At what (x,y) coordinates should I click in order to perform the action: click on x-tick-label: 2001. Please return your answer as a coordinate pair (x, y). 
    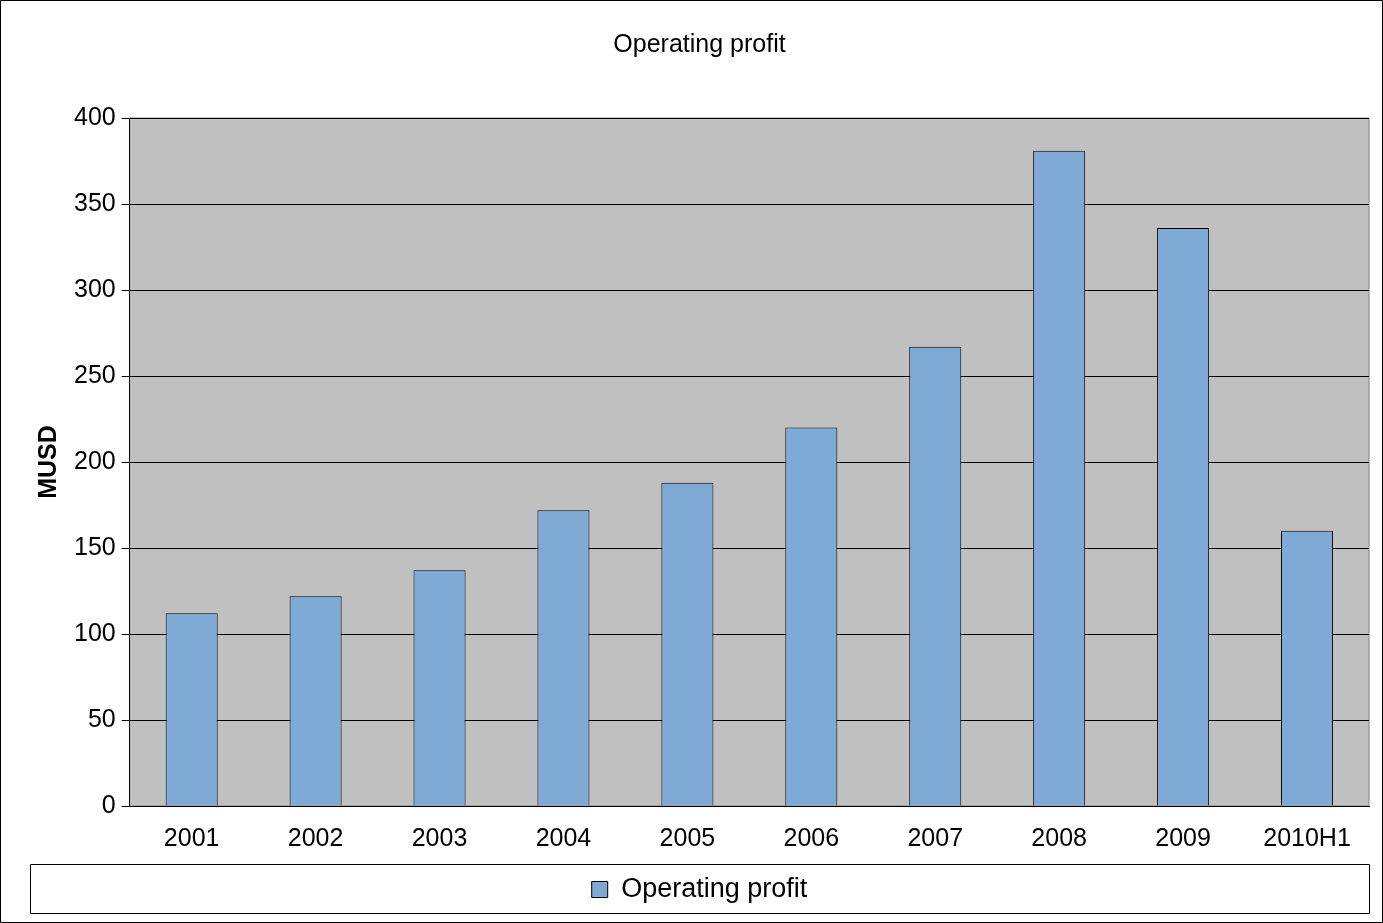
    Looking at the image, I should click on (191, 836).